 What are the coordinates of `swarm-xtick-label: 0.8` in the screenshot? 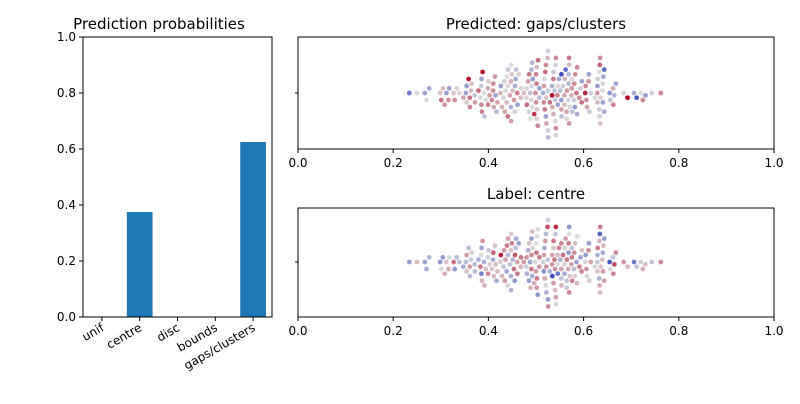 It's located at (678, 331).